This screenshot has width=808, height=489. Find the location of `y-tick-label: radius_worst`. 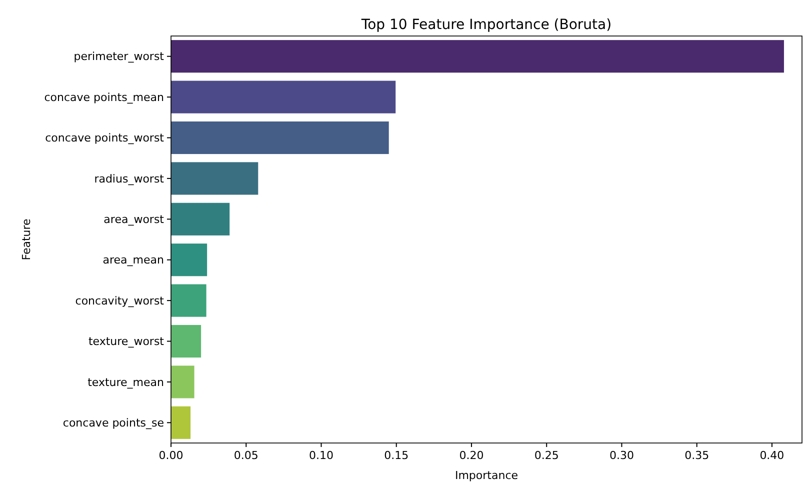

y-tick-label: radius_worst is located at coordinates (129, 179).